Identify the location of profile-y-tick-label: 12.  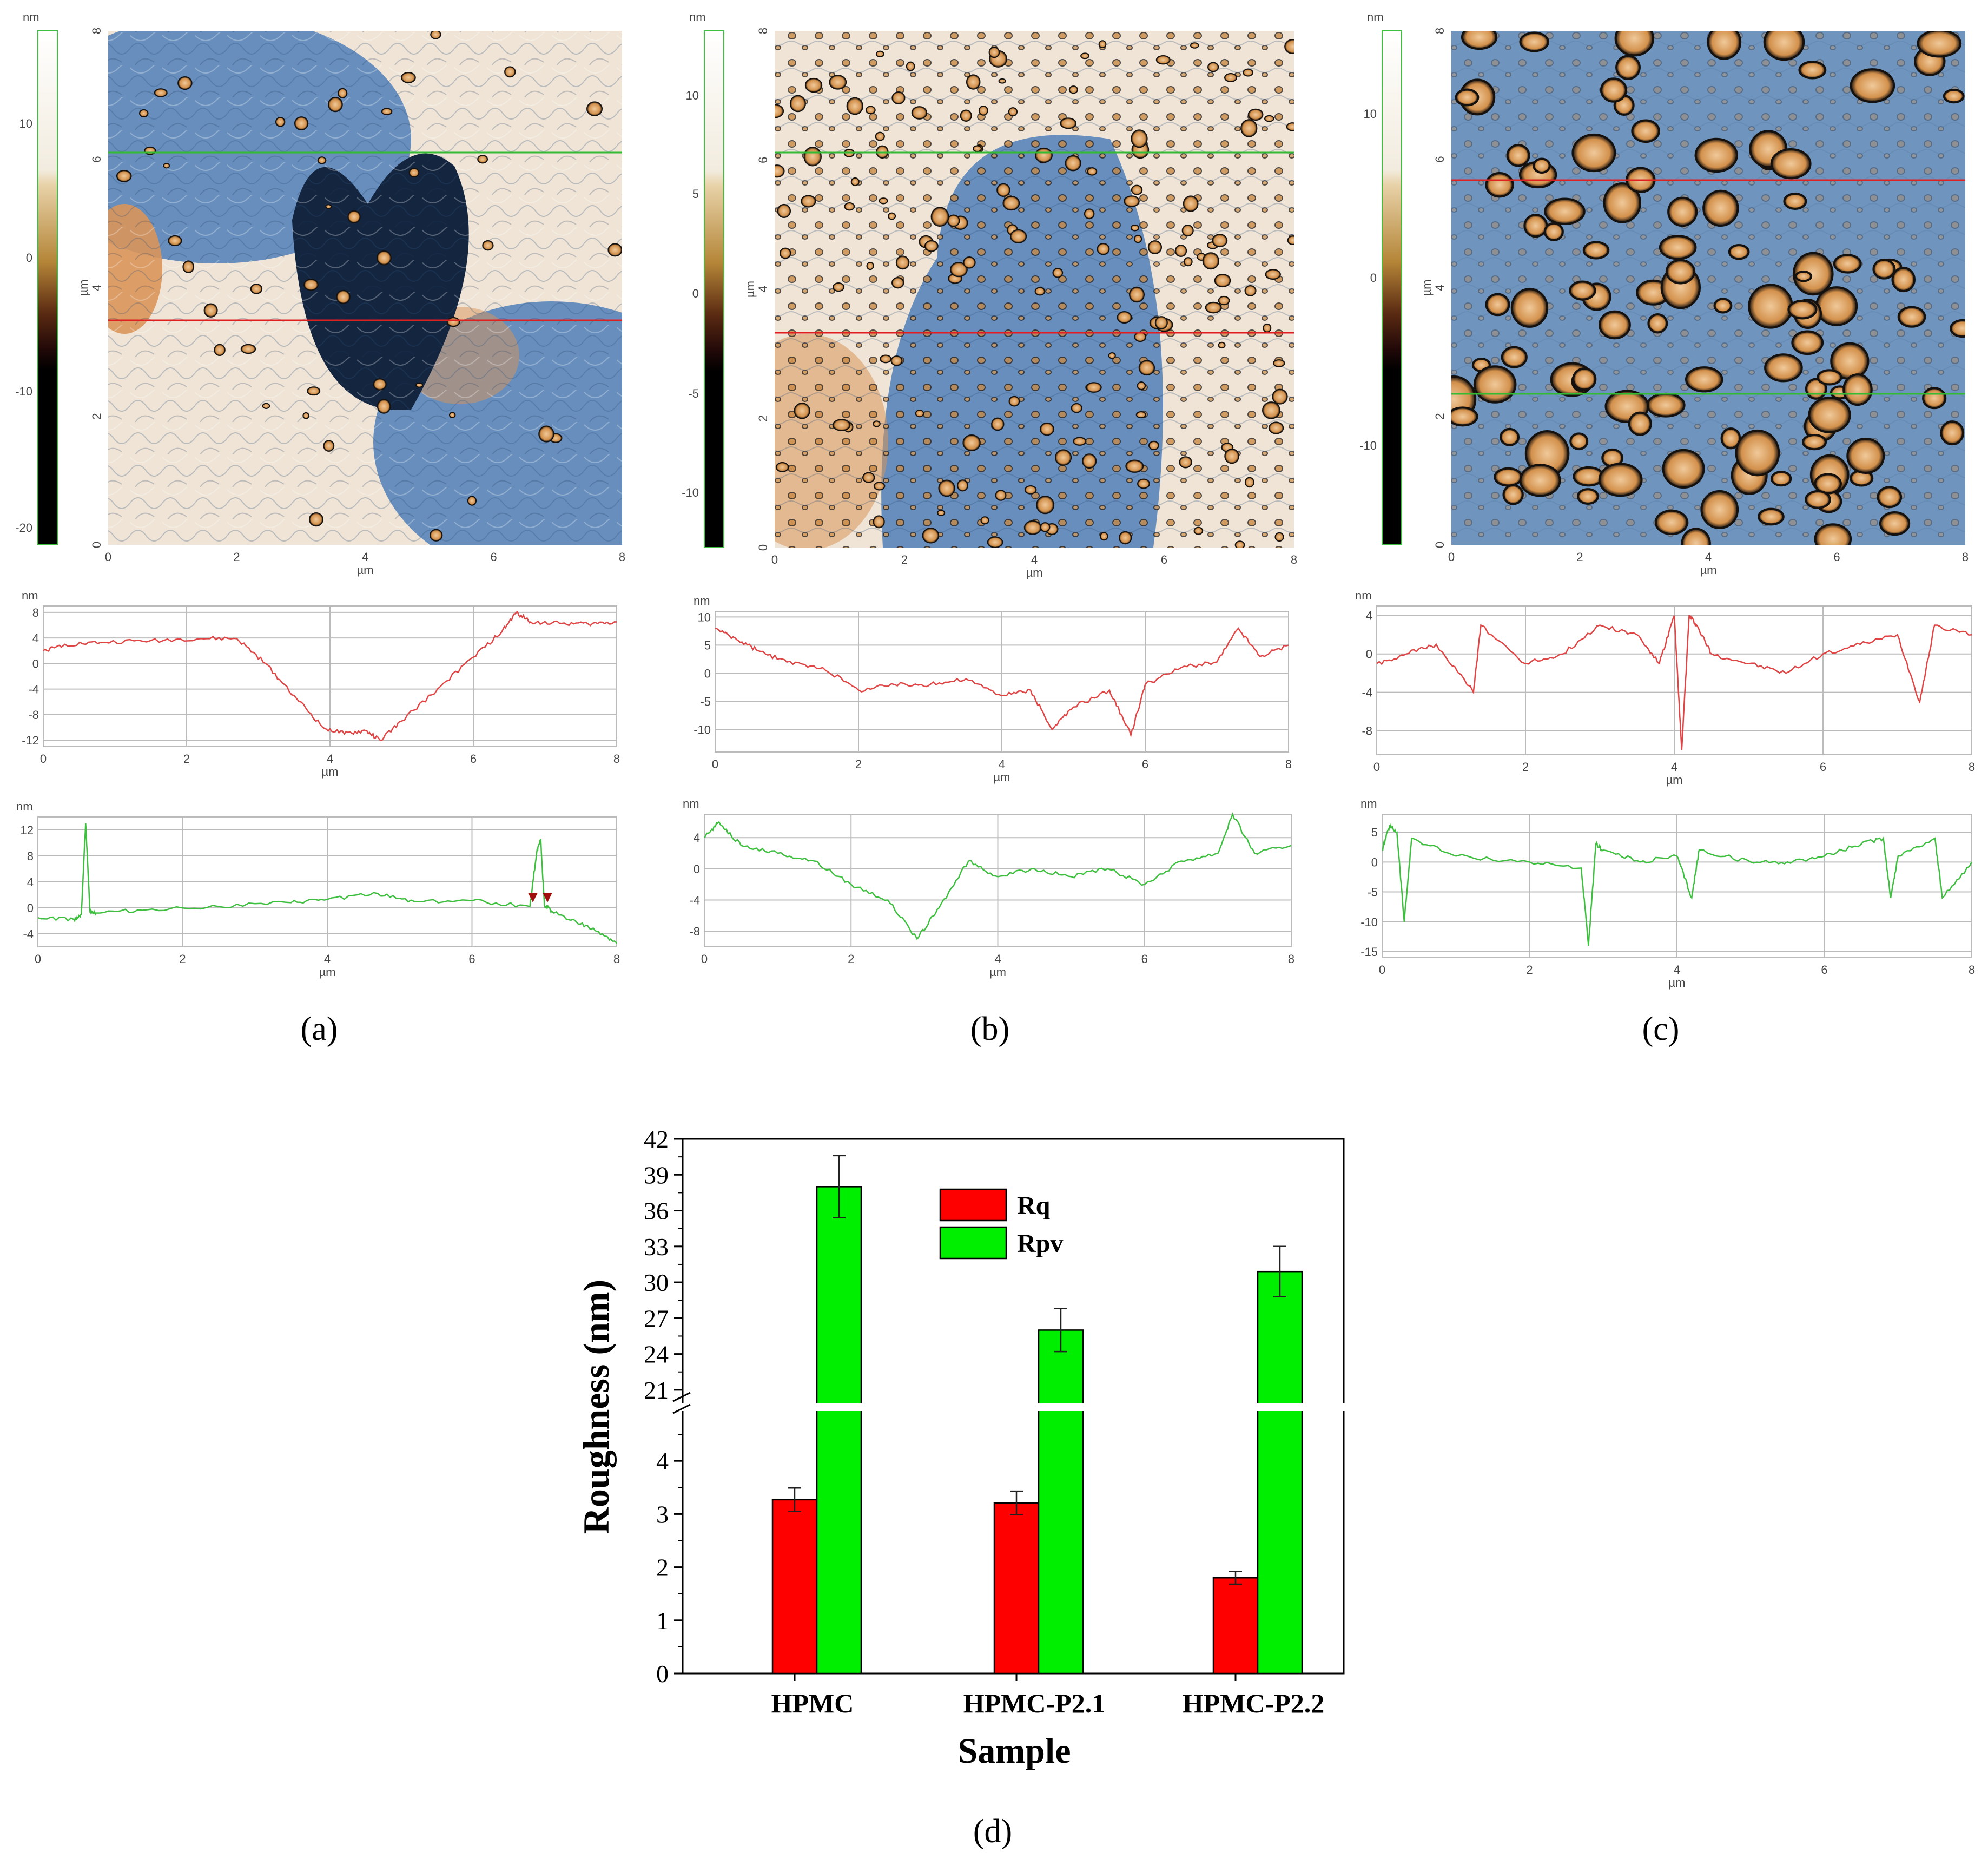
(28, 830).